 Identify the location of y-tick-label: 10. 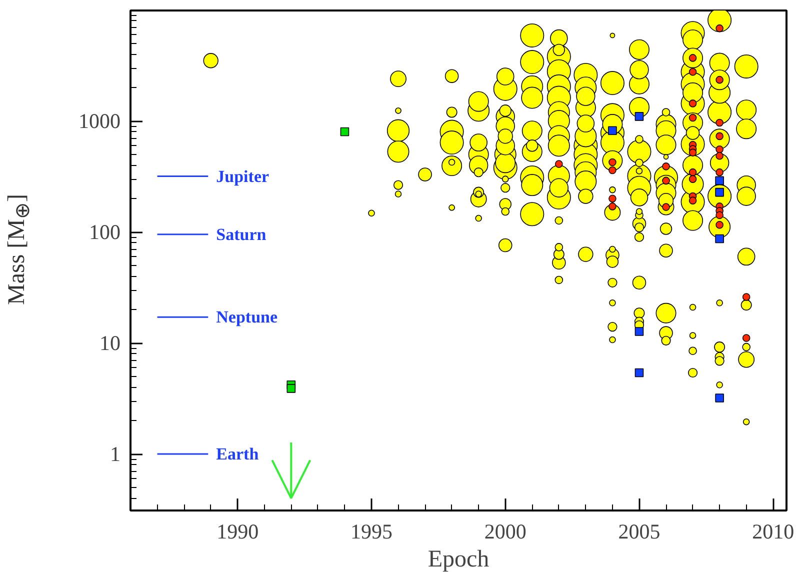
(110, 343).